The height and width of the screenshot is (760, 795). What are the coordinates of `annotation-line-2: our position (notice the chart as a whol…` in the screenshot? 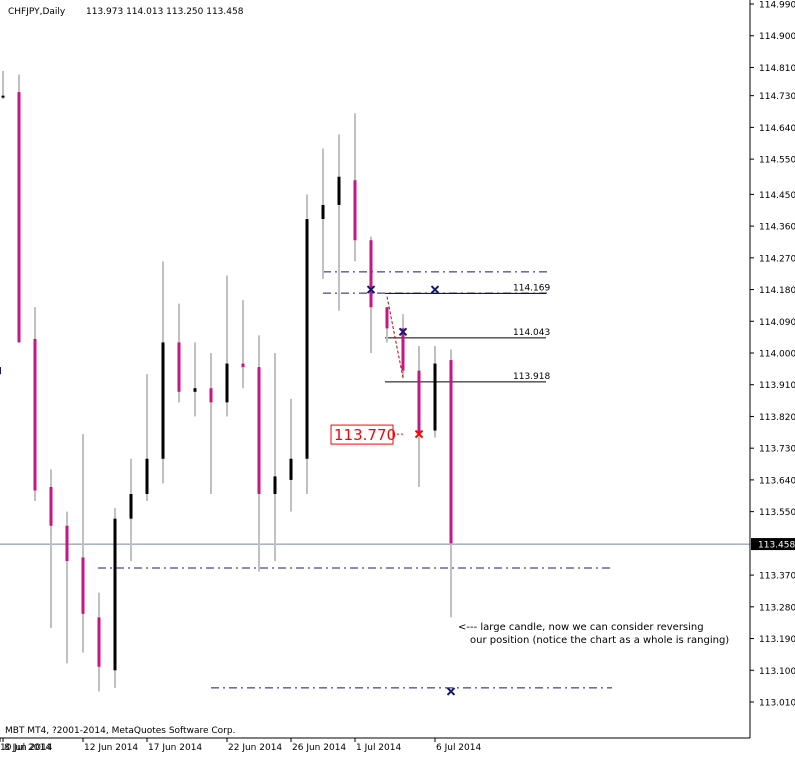 It's located at (599, 640).